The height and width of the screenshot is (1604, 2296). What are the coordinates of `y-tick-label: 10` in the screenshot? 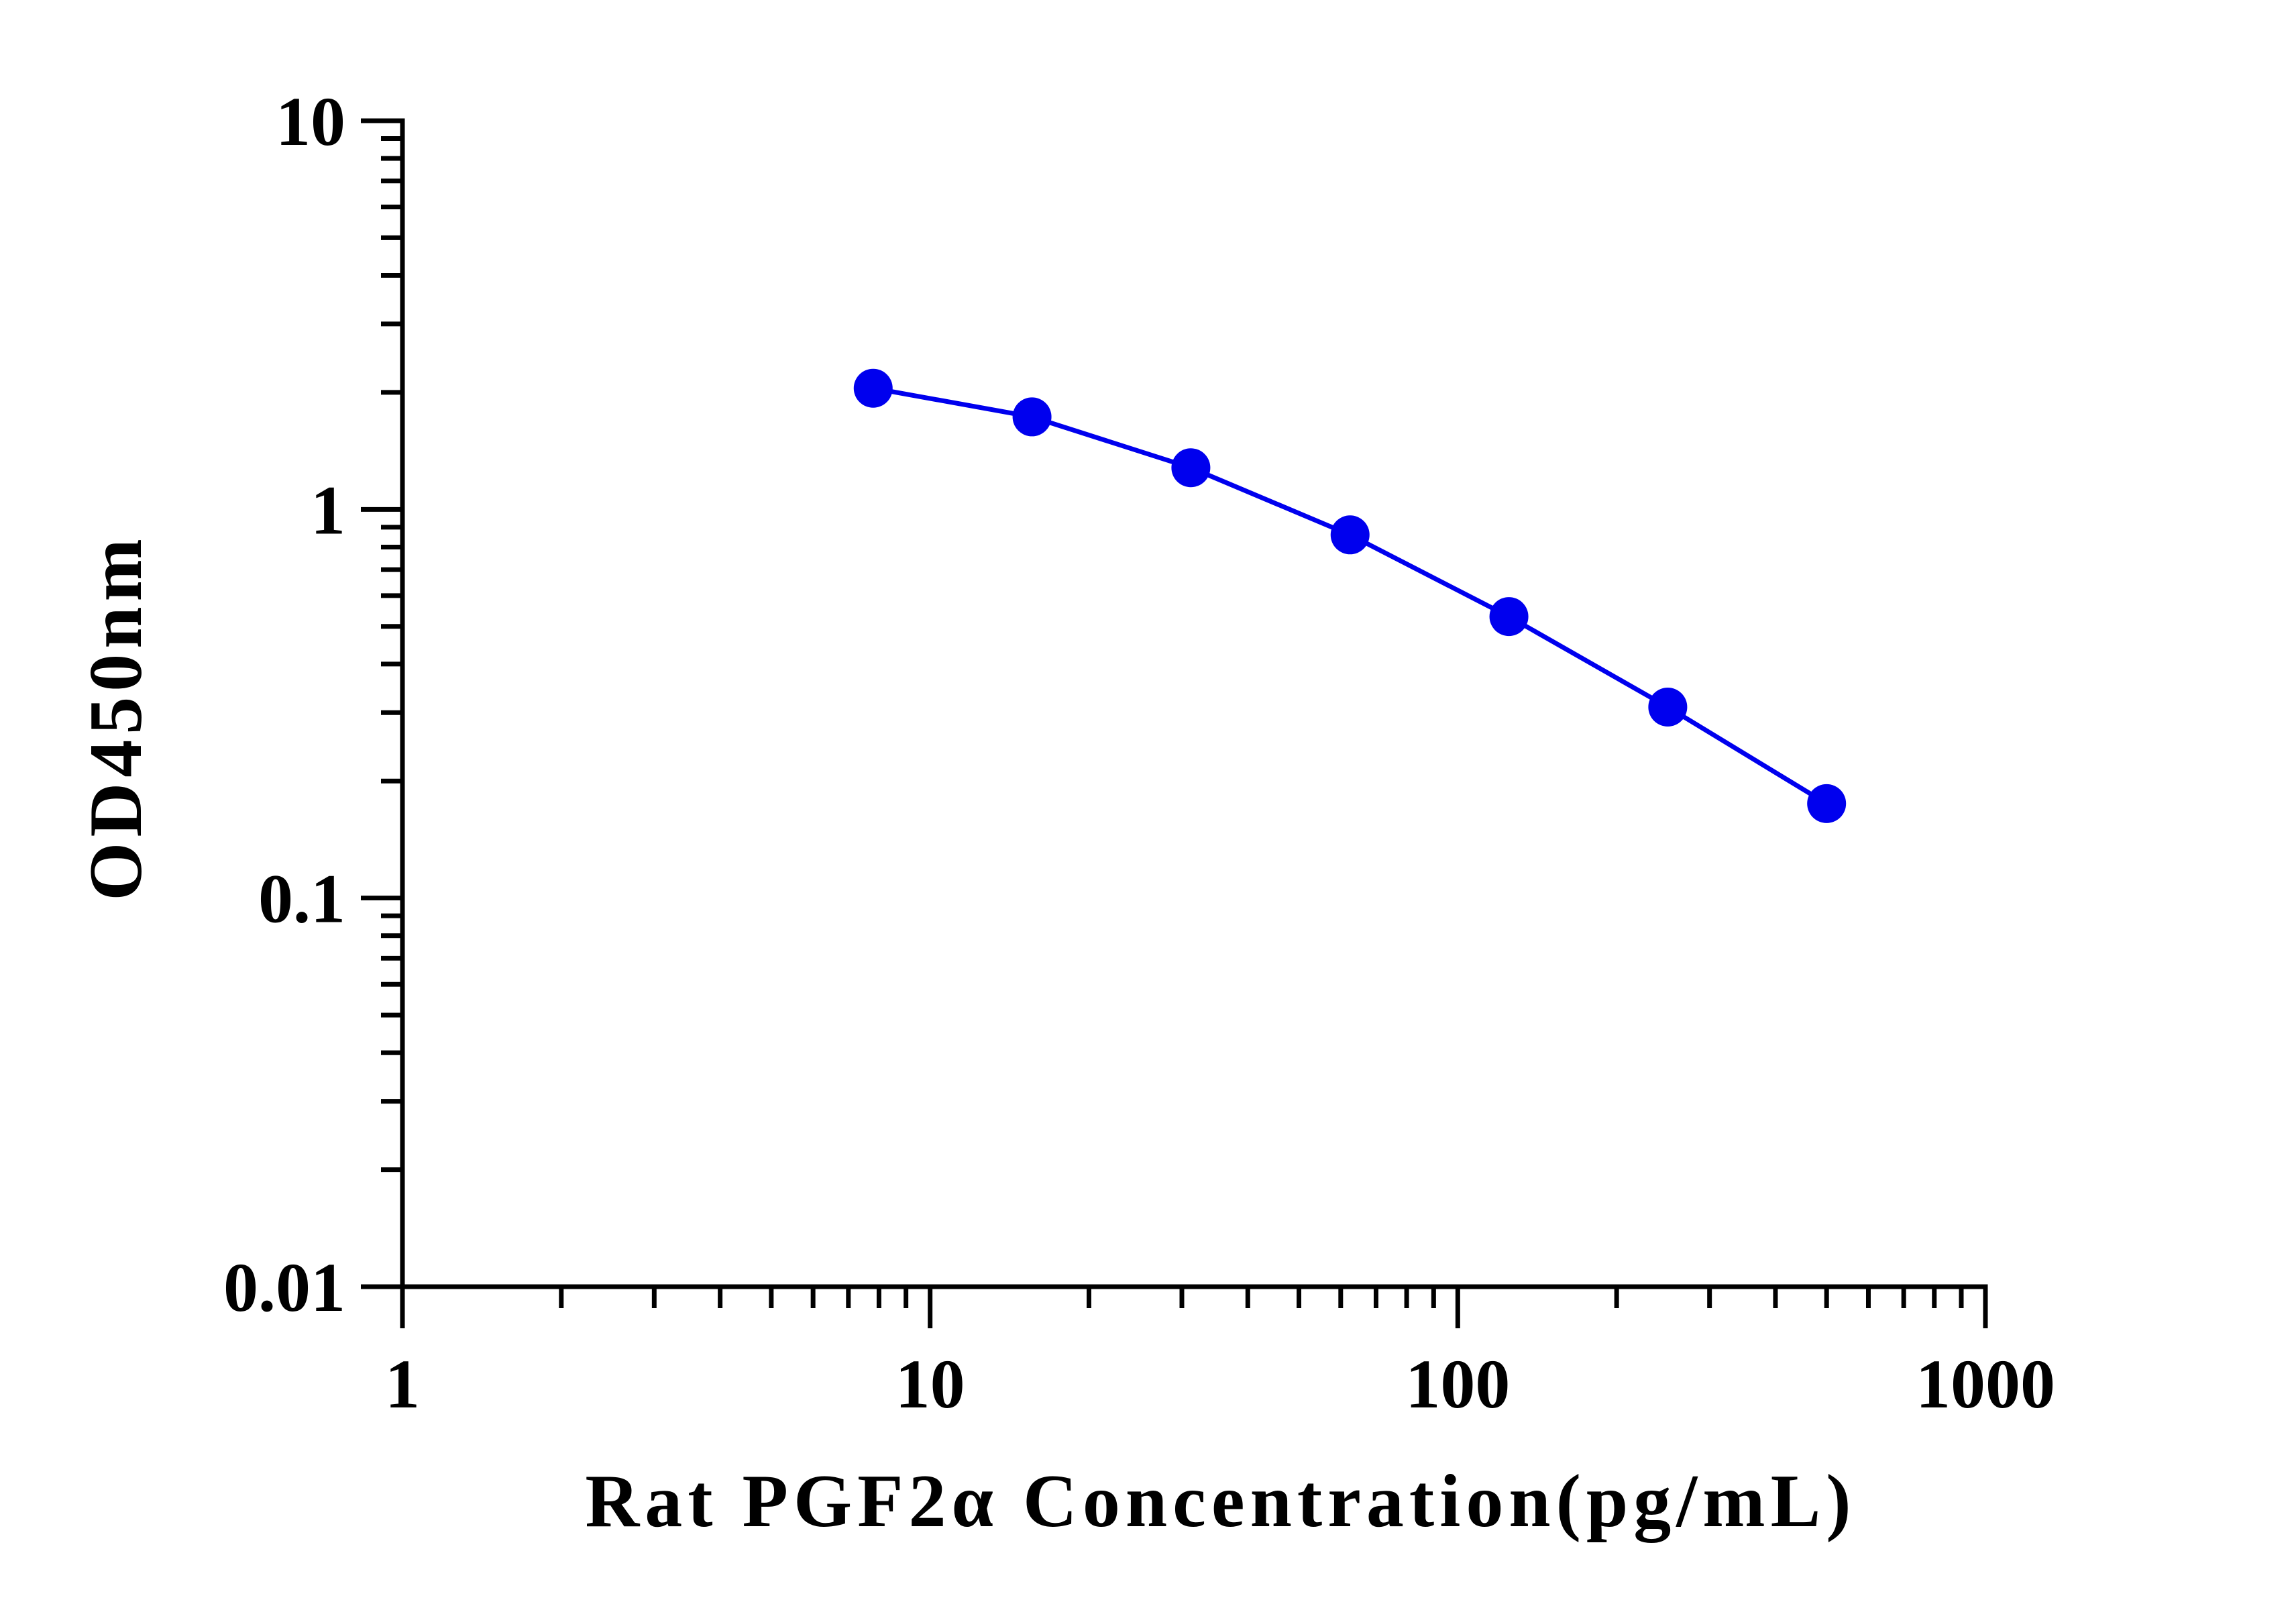 It's located at (310, 122).